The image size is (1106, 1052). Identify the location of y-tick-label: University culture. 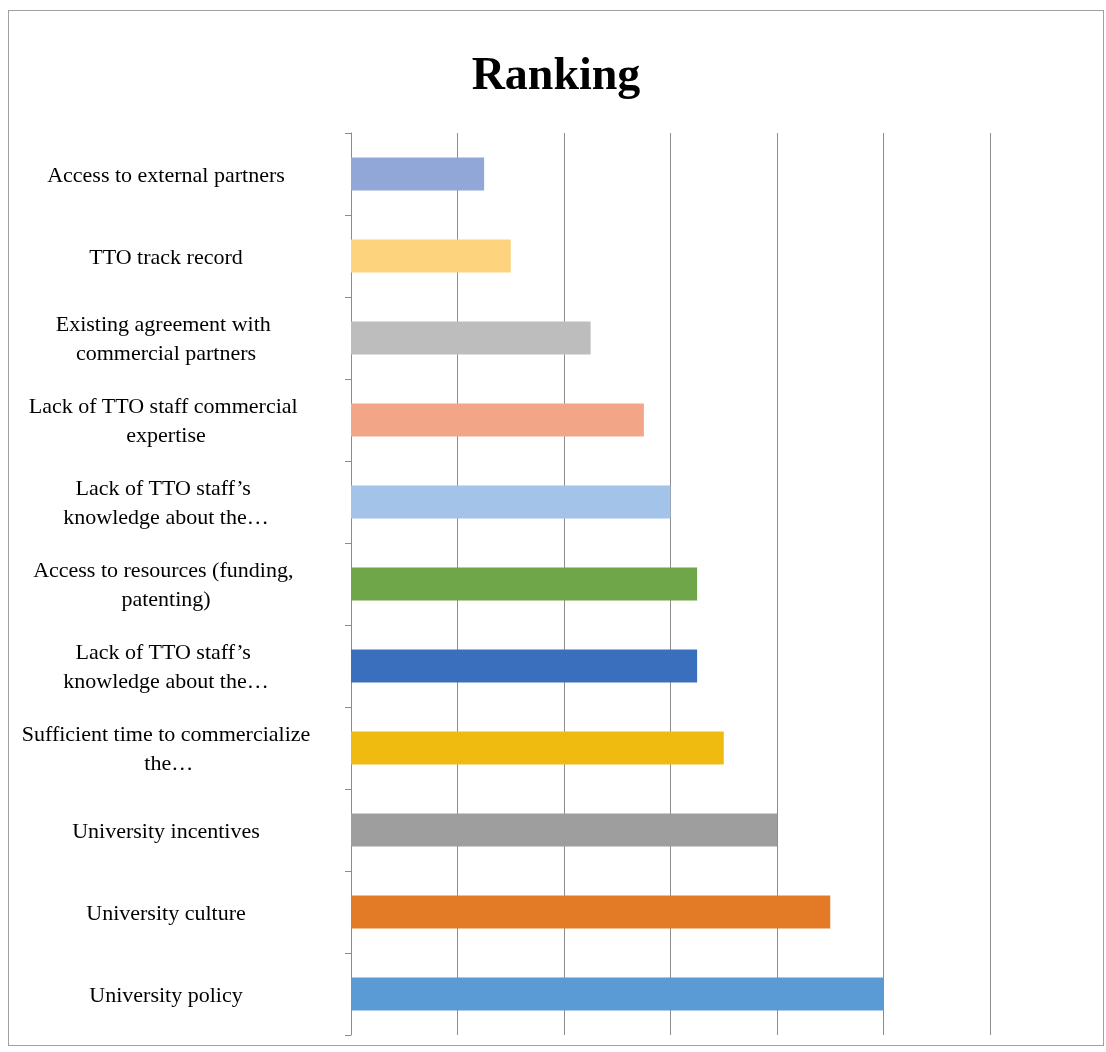
(166, 912).